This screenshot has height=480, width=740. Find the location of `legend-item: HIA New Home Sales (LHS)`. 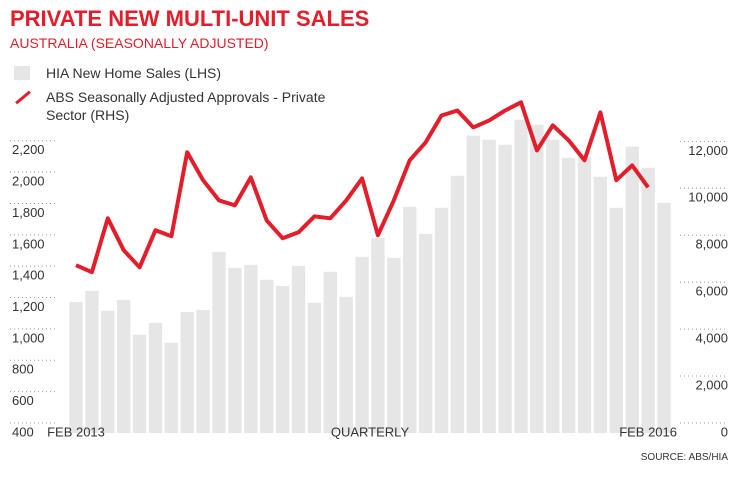

legend-item: HIA New Home Sales (LHS) is located at coordinates (175, 73).